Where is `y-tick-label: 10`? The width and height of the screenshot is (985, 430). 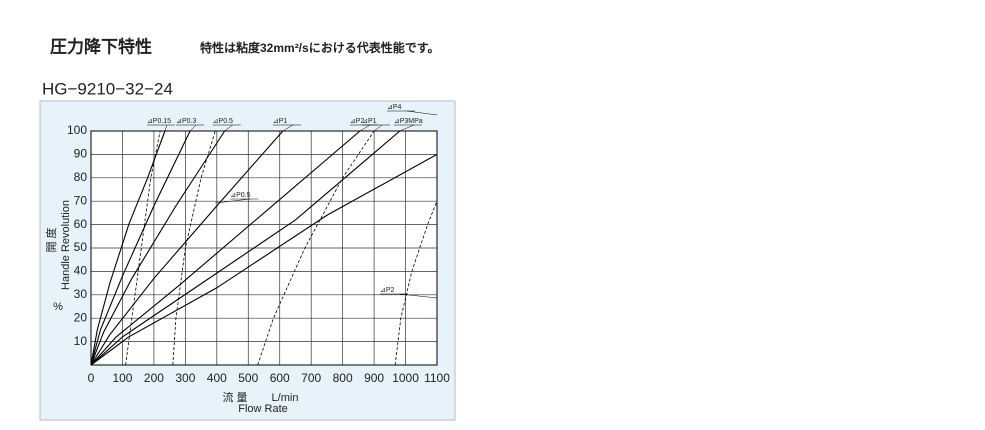
y-tick-label: 10 is located at coordinates (81, 341).